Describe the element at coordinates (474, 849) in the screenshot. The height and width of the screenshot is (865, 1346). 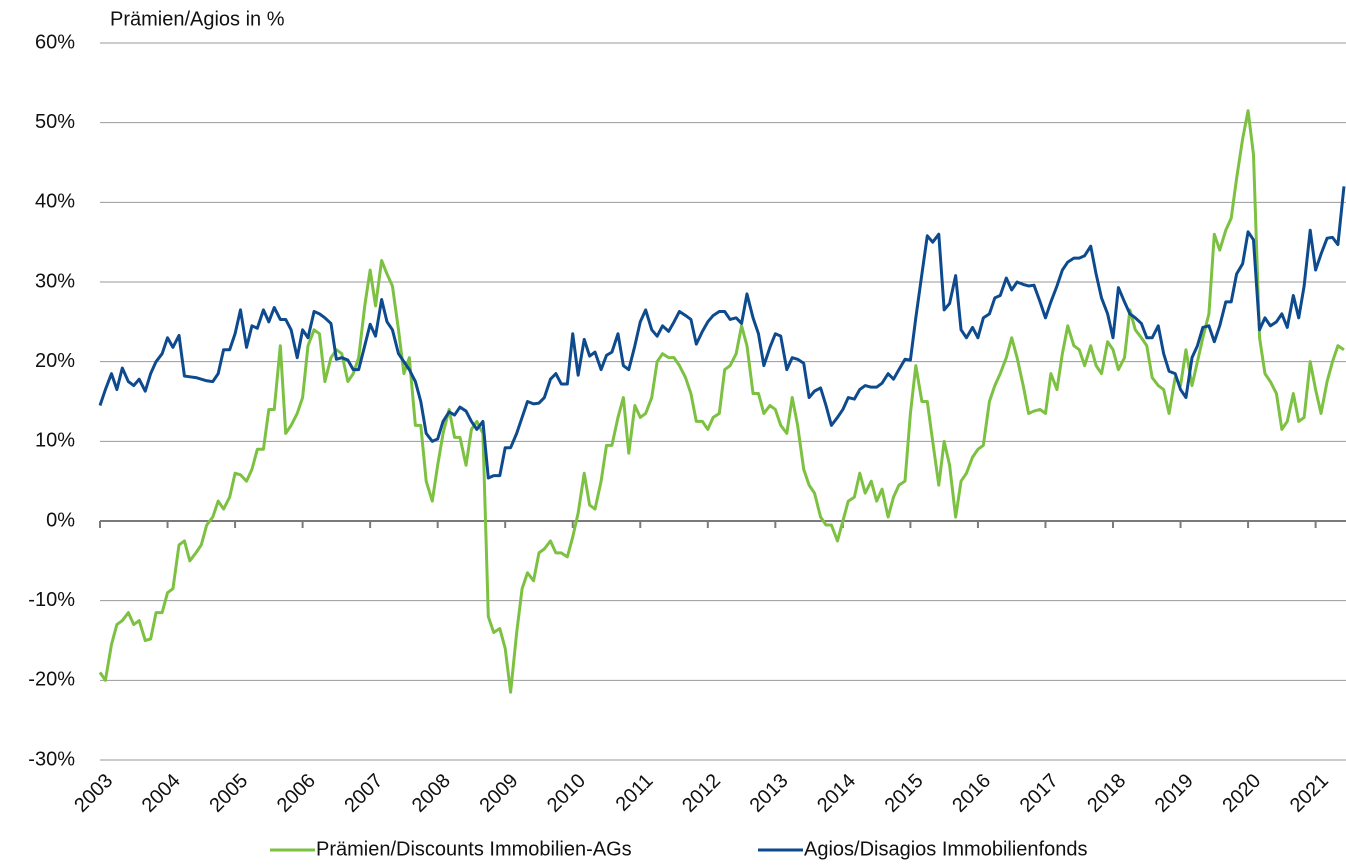
I see `legend-label: Prämien/Discounts Immobilien-AGs` at that location.